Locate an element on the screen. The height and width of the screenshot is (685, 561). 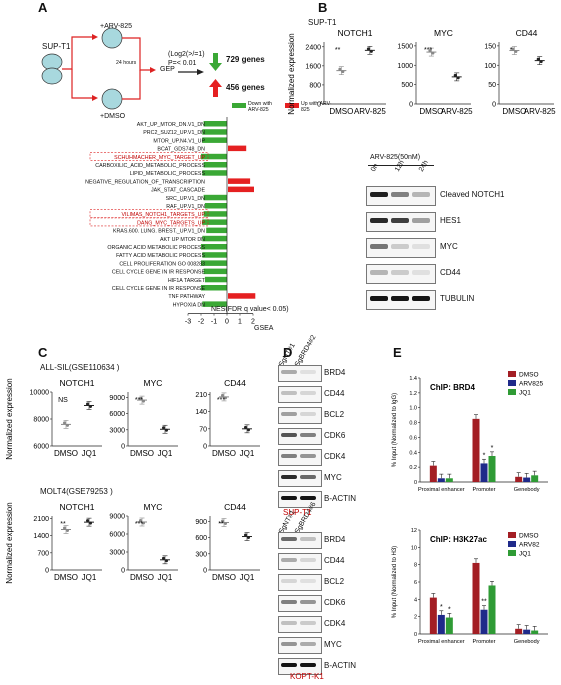
gep-label: GEP is located at coordinates (167, 69).